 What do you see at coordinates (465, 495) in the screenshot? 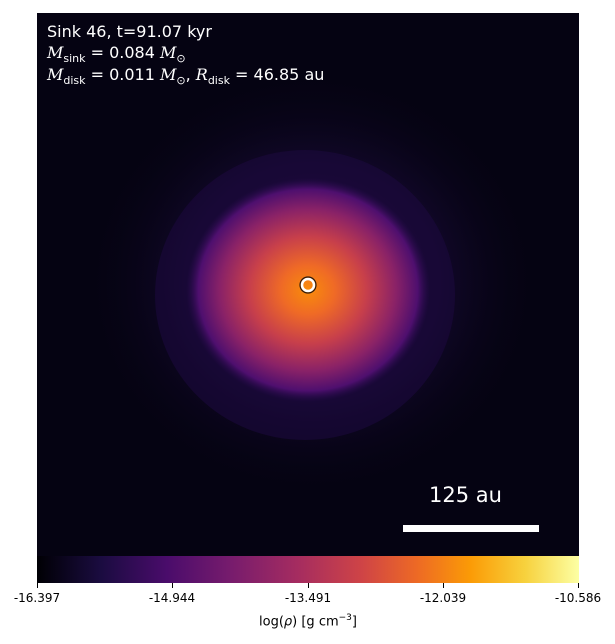
I see `scale-bar-label: 125 au` at bounding box center [465, 495].